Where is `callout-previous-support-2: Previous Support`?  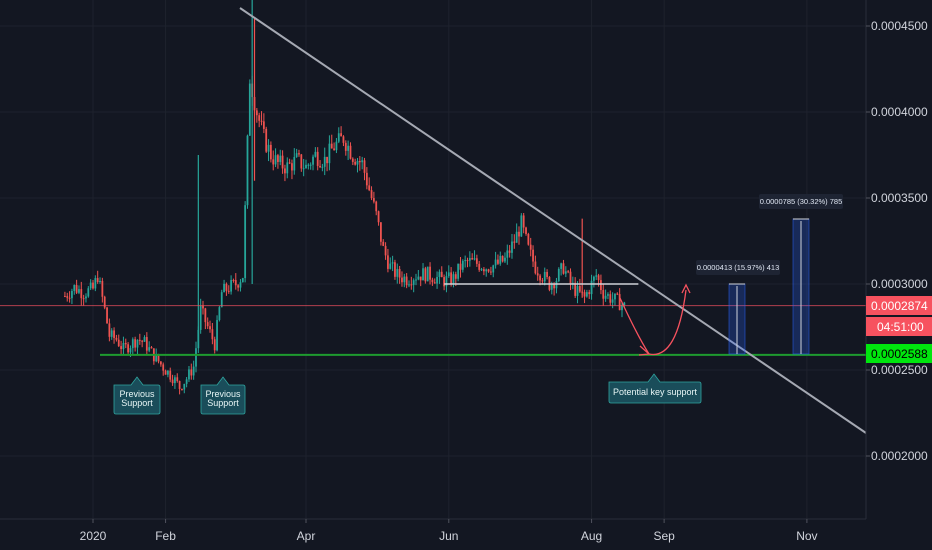
callout-previous-support-2: Previous Support is located at coordinates (223, 395).